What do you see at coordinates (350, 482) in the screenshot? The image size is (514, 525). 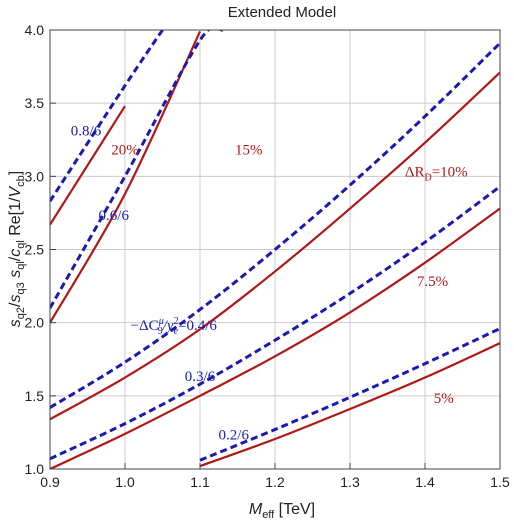 I see `x-tick-label: 1.3` at bounding box center [350, 482].